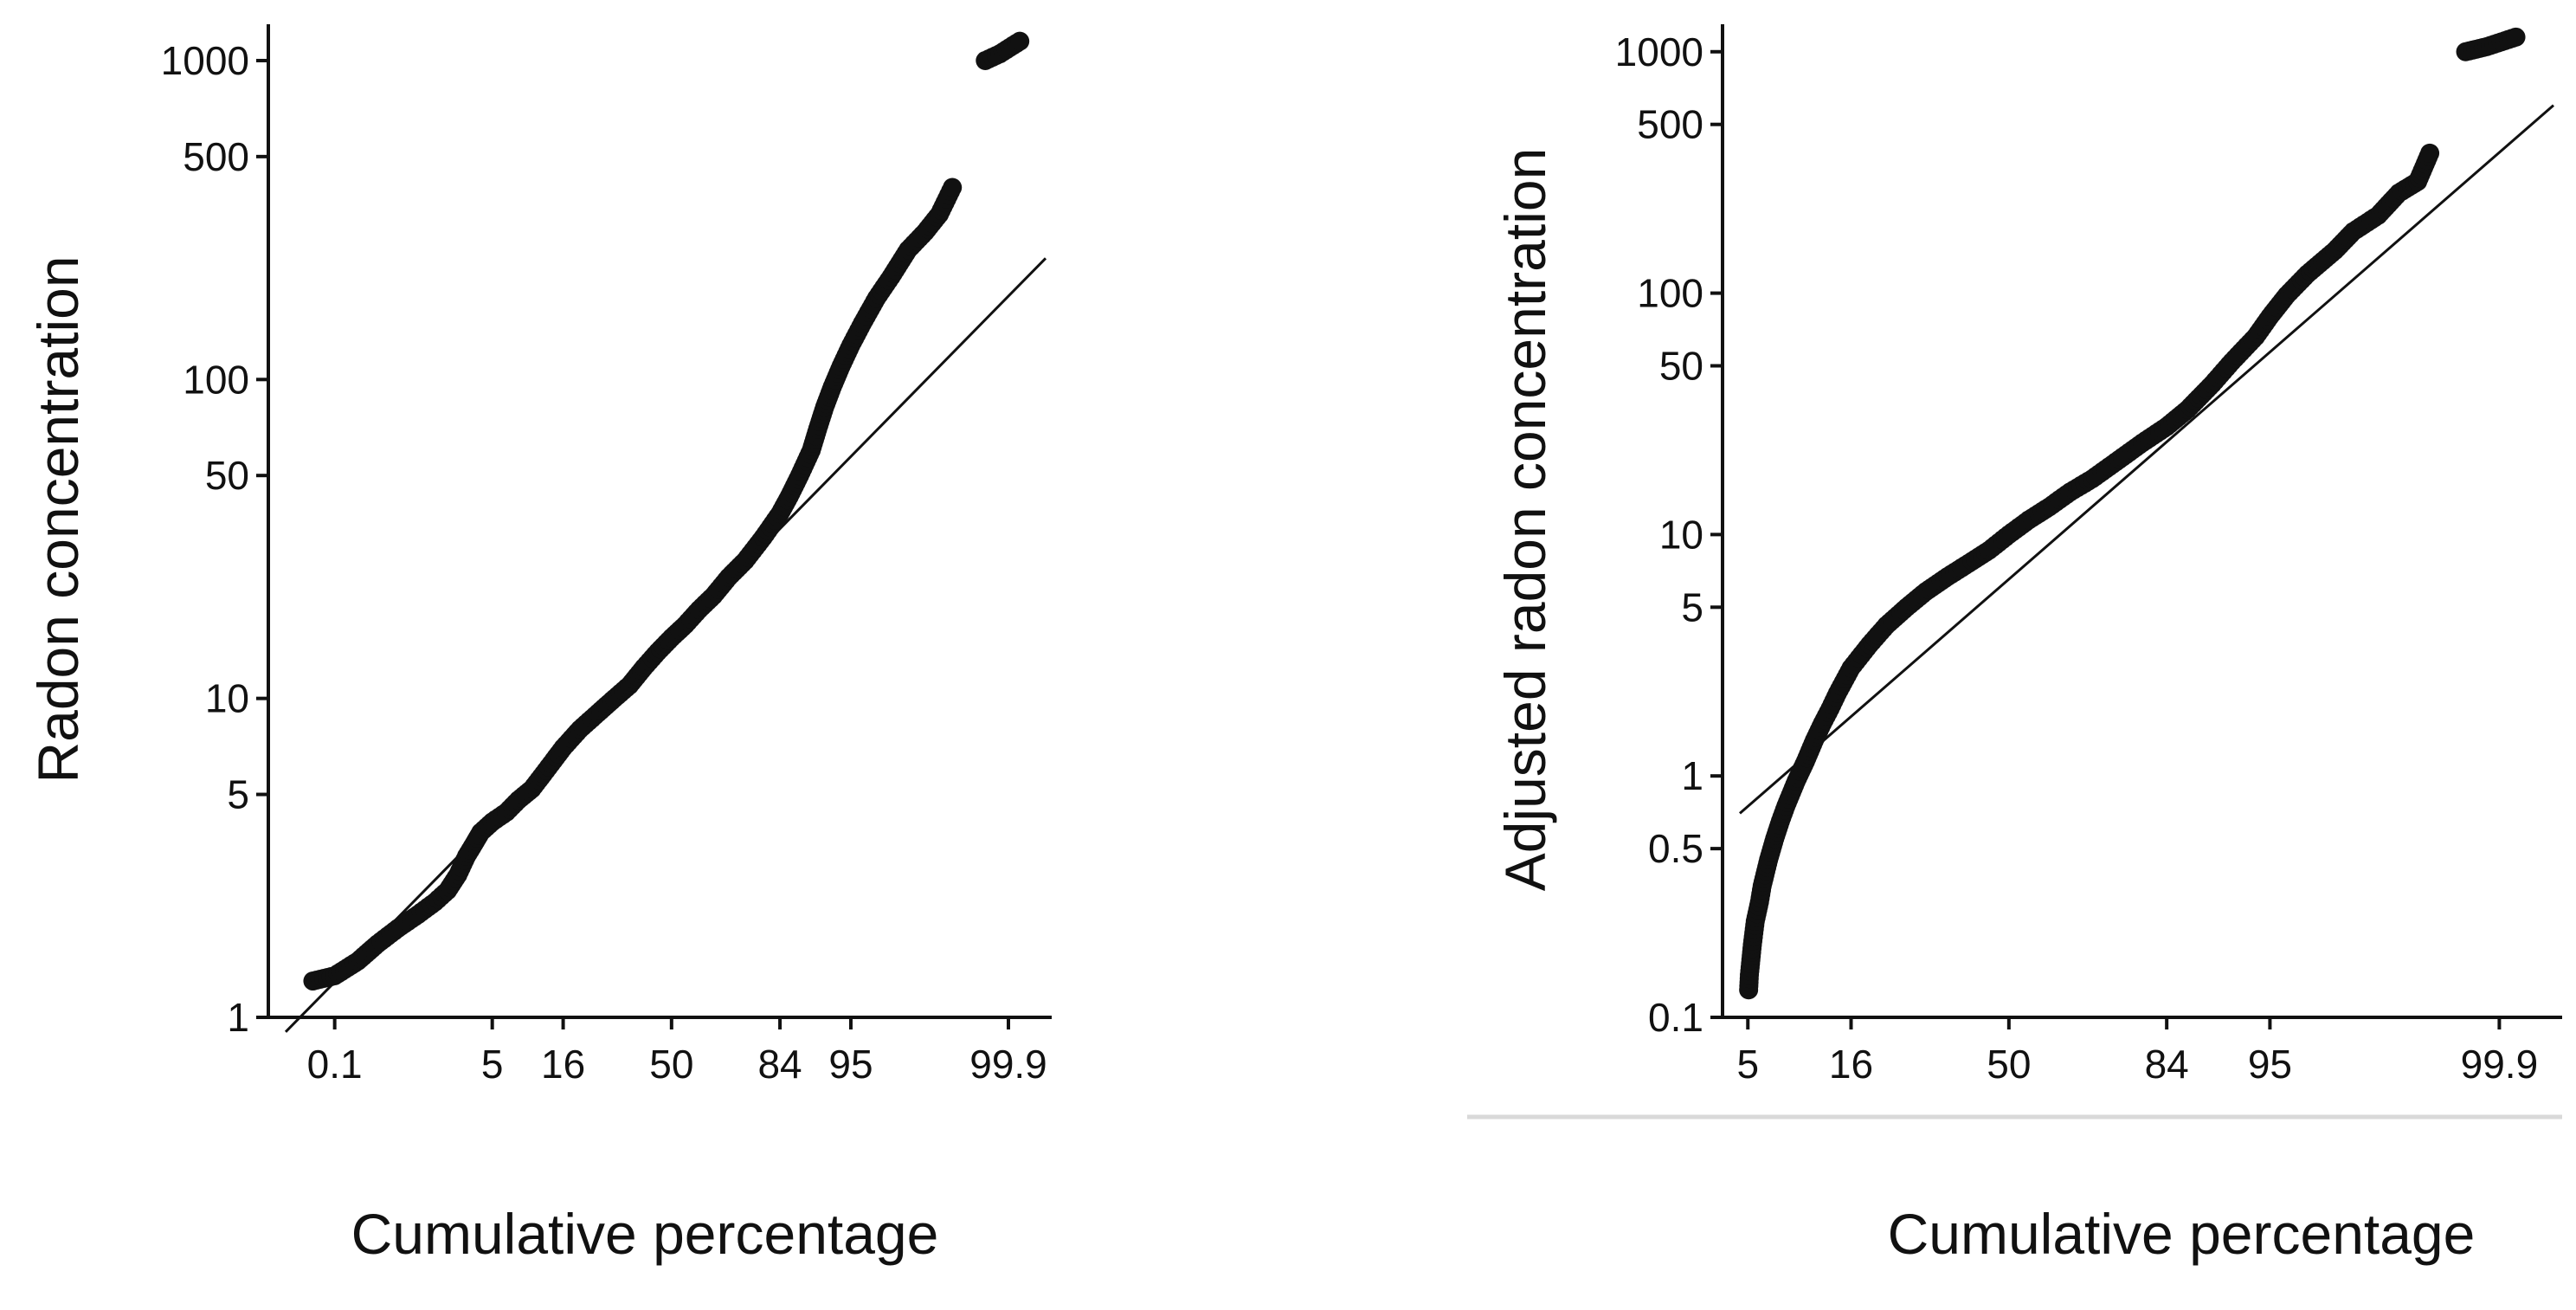 This screenshot has width=2576, height=1310. I want to click on x-tick-label: 0.1, so click(335, 1064).